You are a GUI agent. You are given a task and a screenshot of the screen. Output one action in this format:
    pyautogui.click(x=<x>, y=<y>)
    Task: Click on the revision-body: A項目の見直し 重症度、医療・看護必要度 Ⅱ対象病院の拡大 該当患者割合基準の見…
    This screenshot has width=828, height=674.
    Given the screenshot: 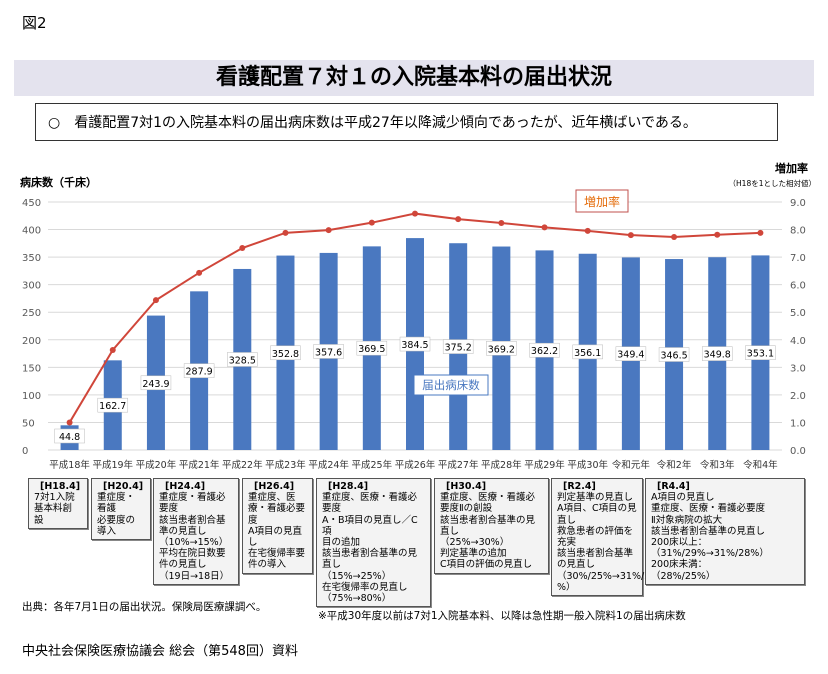 What is the action you would take?
    pyautogui.click(x=710, y=537)
    